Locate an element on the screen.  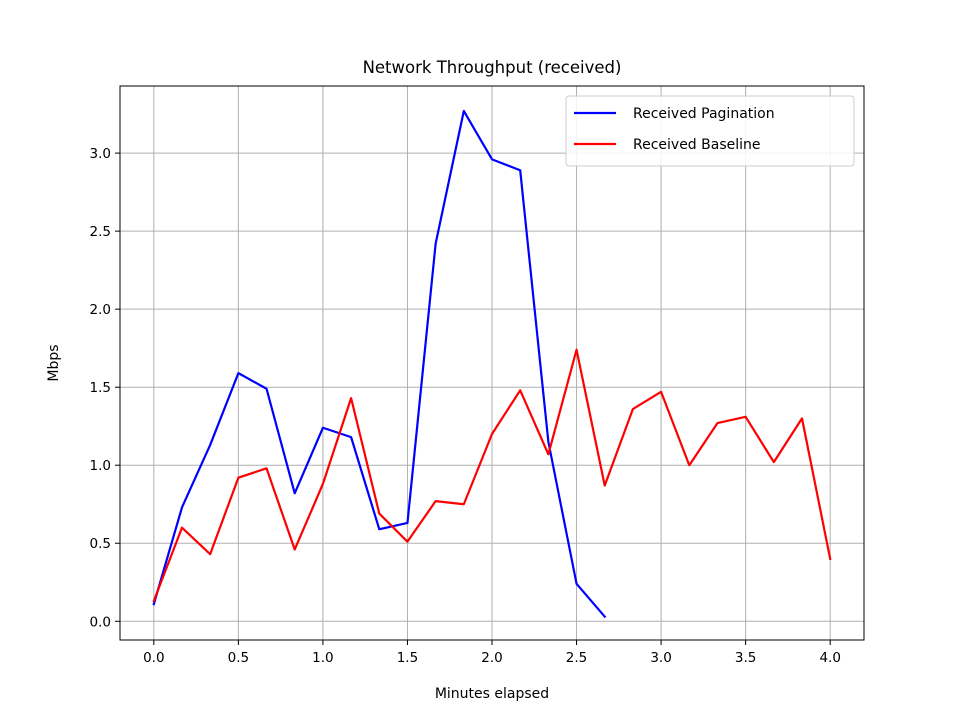
y-tick-label: 0.5 is located at coordinates (100, 544).